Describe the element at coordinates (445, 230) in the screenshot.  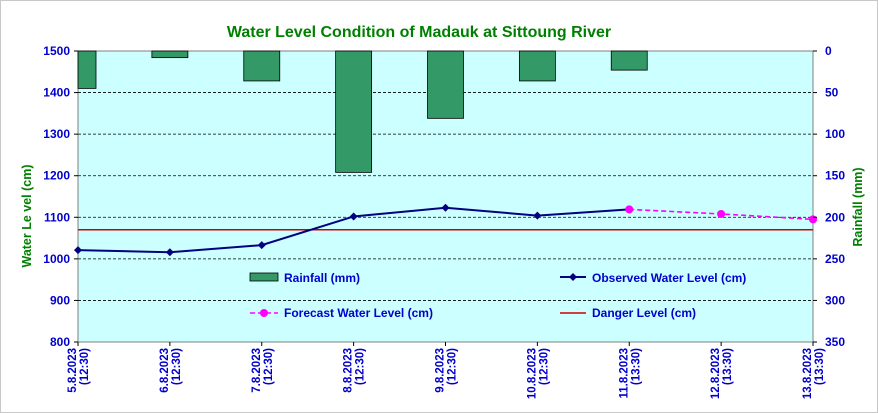
I see `series-lines` at that location.